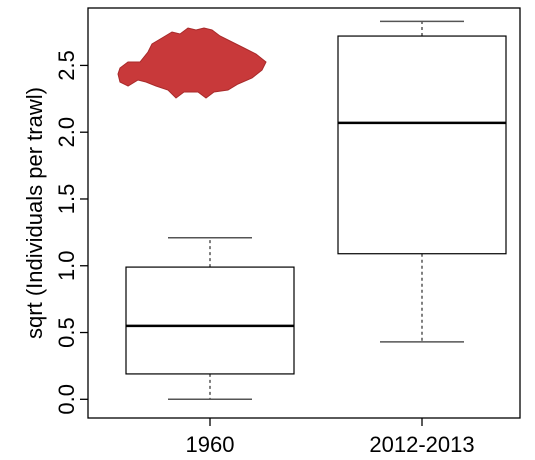  I want to click on y-tick-label: 1.0, so click(66, 265).